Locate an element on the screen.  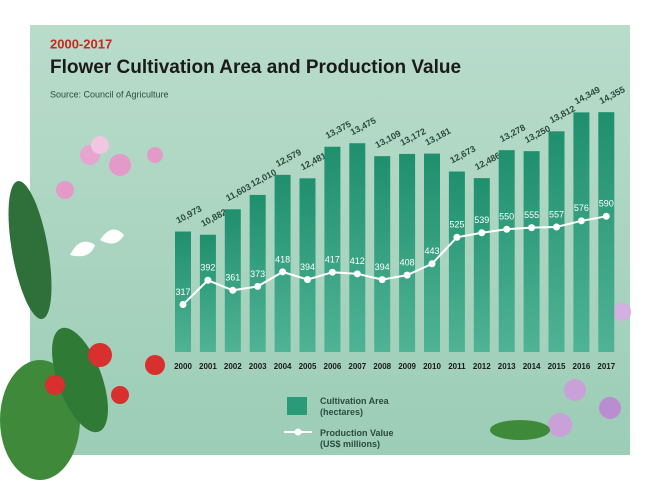
x-tick-label: 2016 is located at coordinates (582, 366).